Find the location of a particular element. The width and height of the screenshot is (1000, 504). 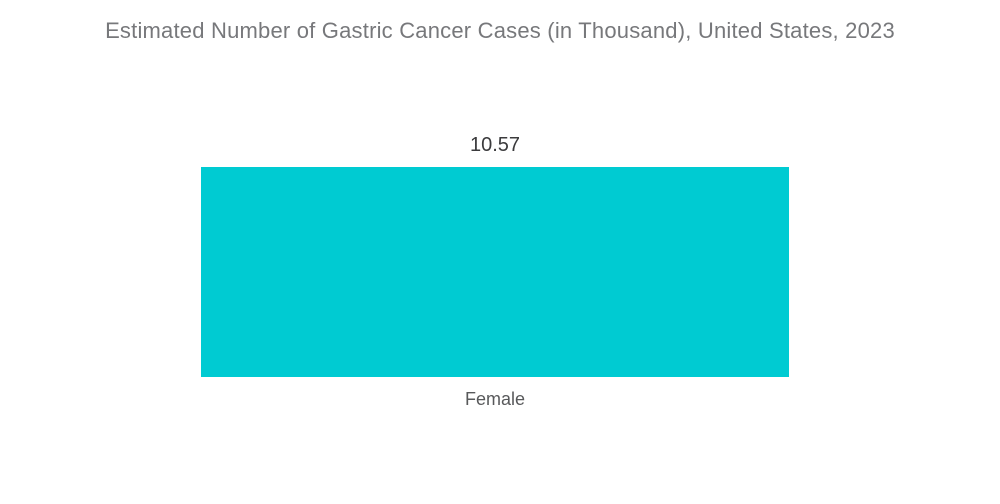

category-label: Female is located at coordinates (495, 399).